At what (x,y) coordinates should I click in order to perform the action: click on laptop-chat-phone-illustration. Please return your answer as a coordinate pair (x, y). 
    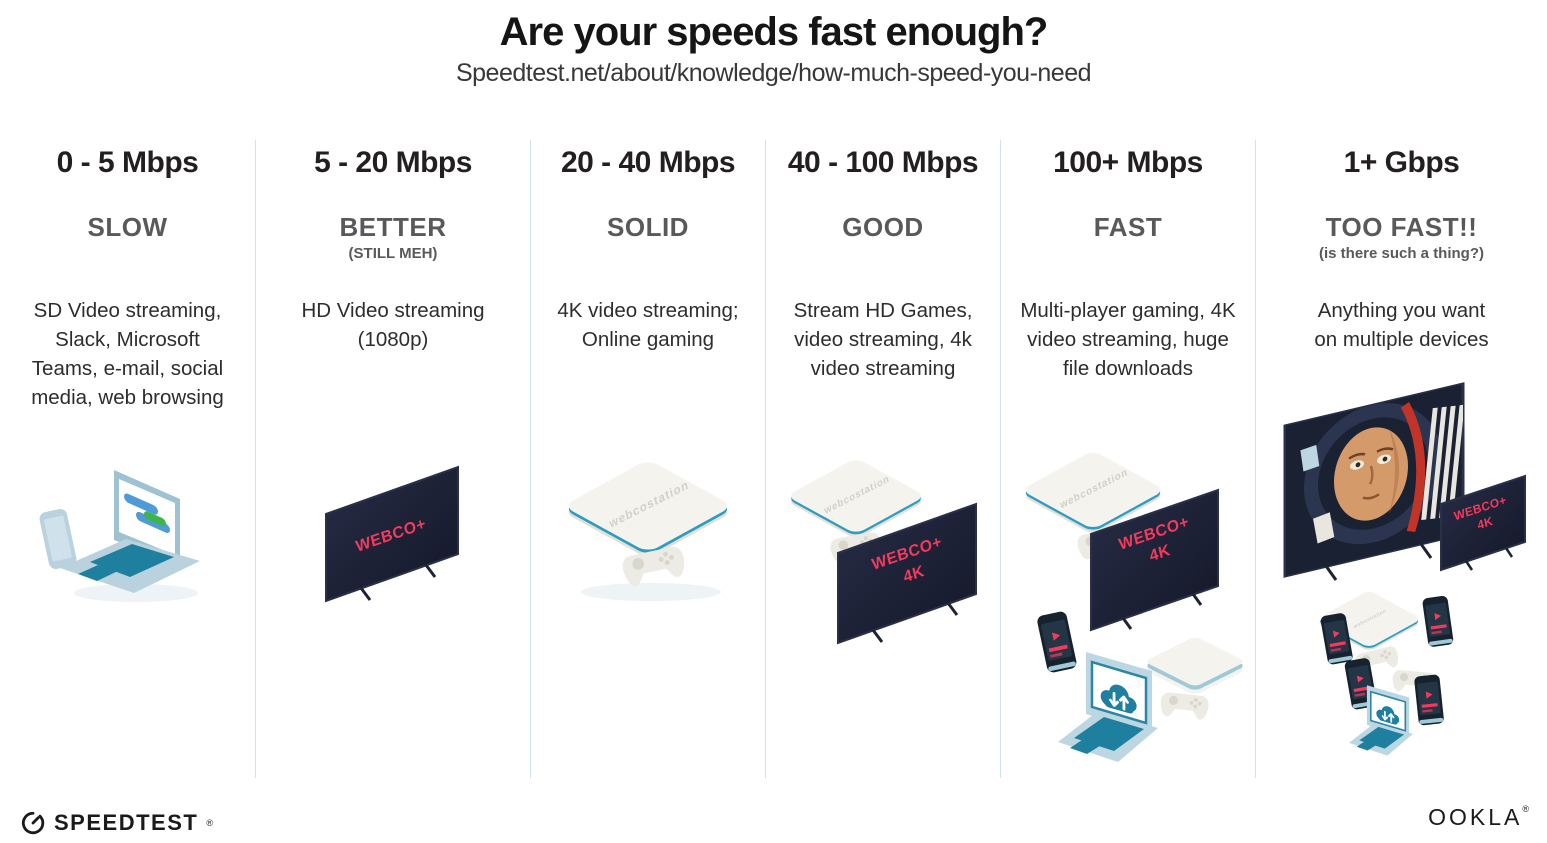
    Looking at the image, I should click on (119, 536).